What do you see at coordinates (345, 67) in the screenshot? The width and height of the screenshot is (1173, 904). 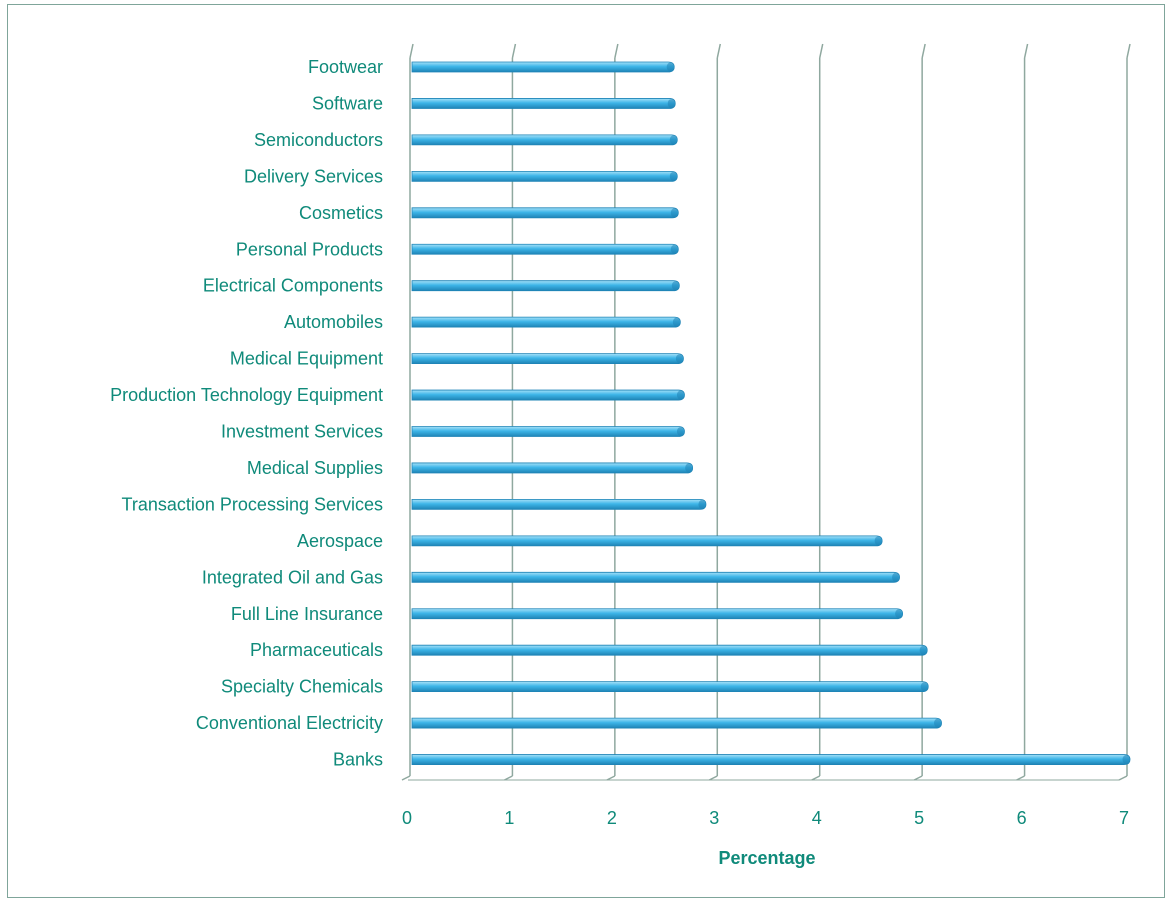 I see `category-label: Footwear` at bounding box center [345, 67].